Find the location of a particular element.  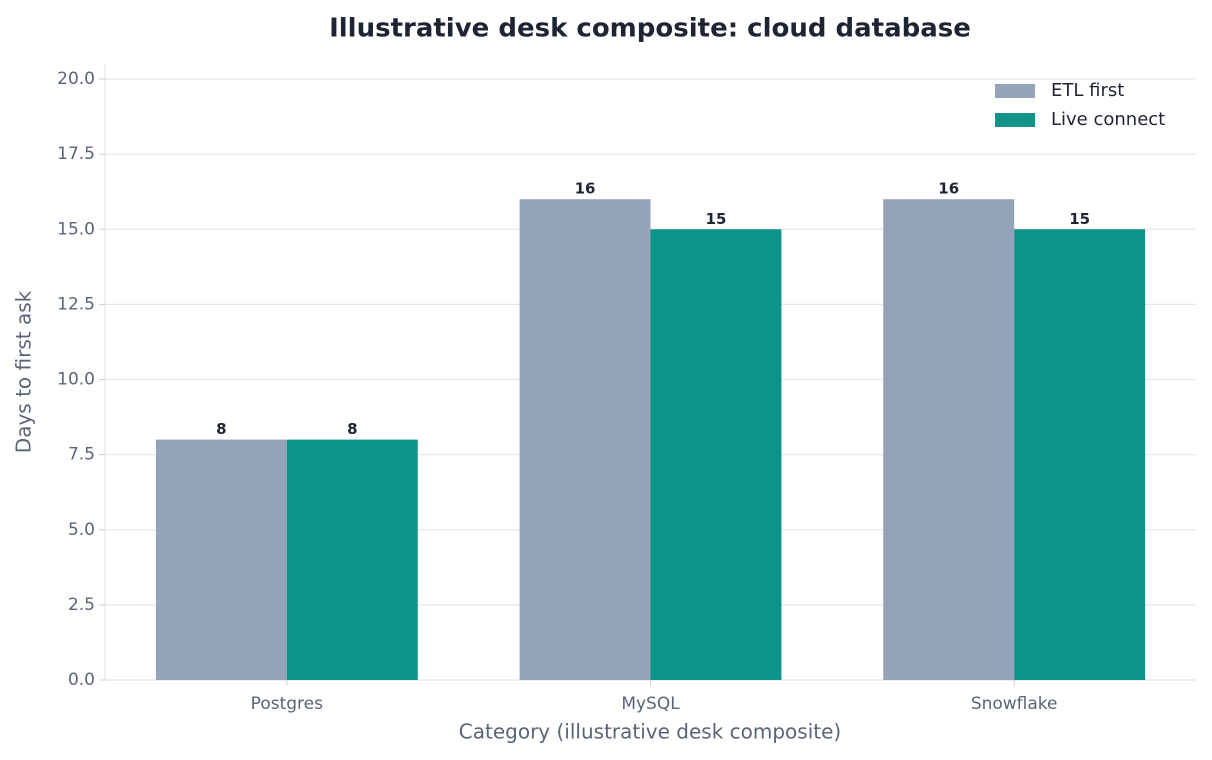

legend-label: Live connect is located at coordinates (1108, 119).